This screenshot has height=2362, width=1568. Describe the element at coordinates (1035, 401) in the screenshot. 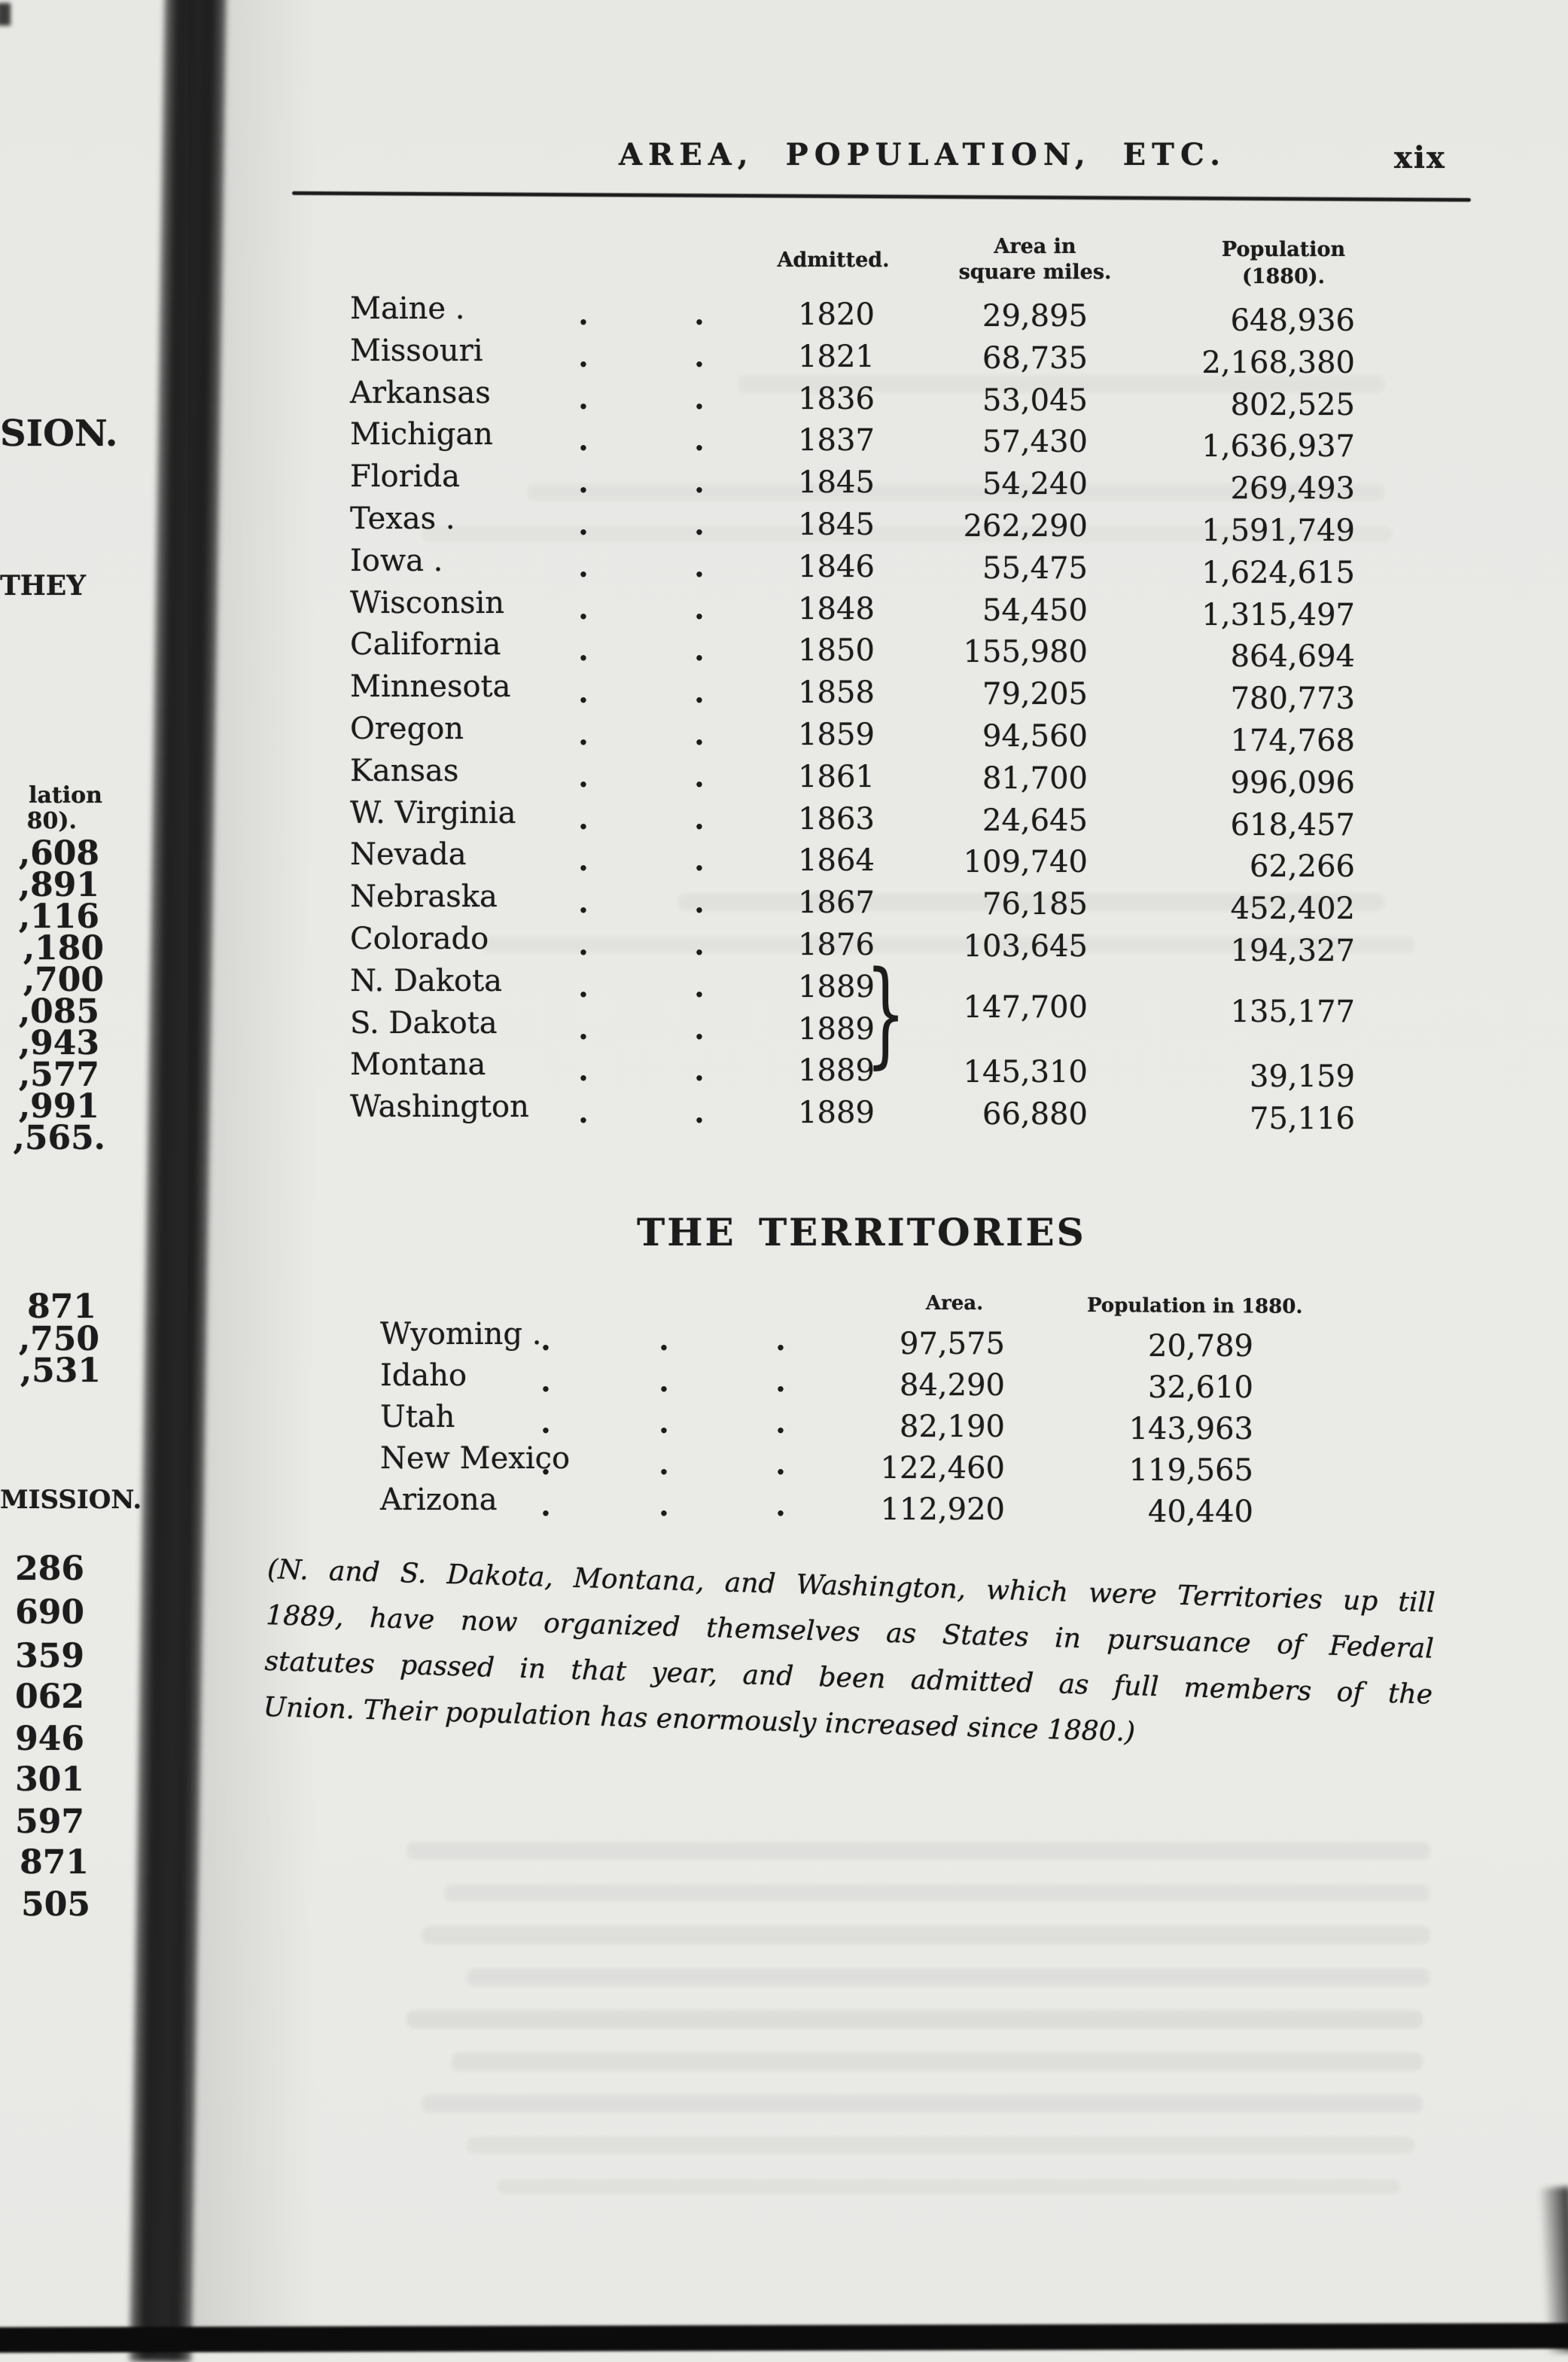

I see `area-value: 53,045` at that location.